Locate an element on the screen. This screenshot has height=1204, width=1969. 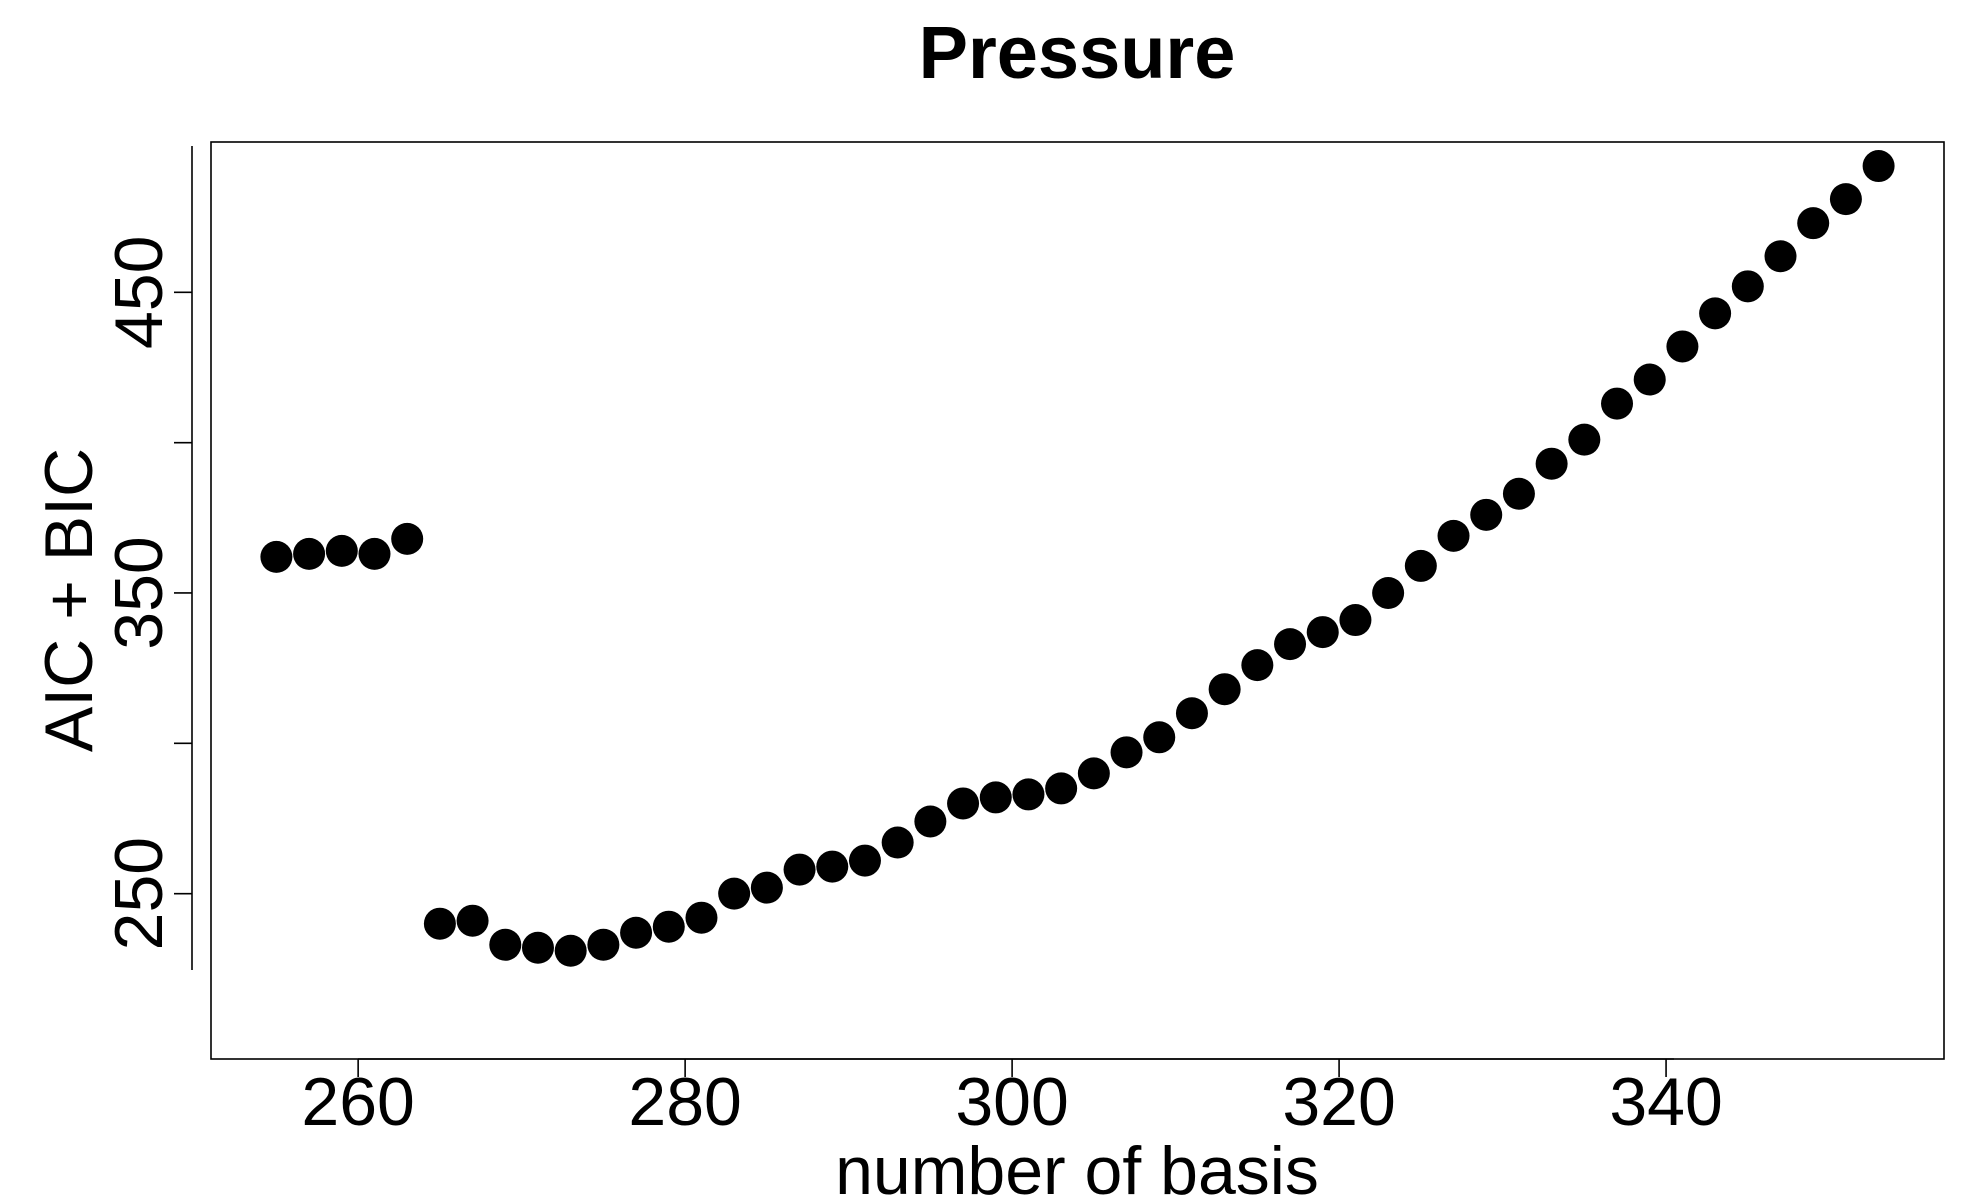
y-axis-label: AIC + BIC is located at coordinates (69, 600).